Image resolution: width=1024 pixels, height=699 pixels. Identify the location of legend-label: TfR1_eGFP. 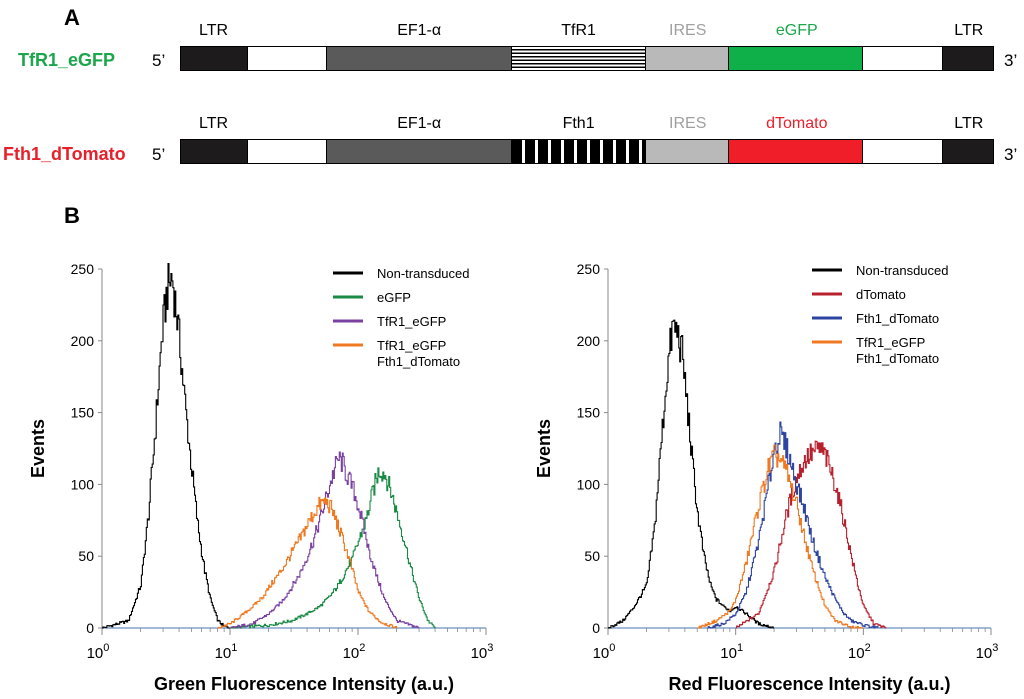
(411, 321).